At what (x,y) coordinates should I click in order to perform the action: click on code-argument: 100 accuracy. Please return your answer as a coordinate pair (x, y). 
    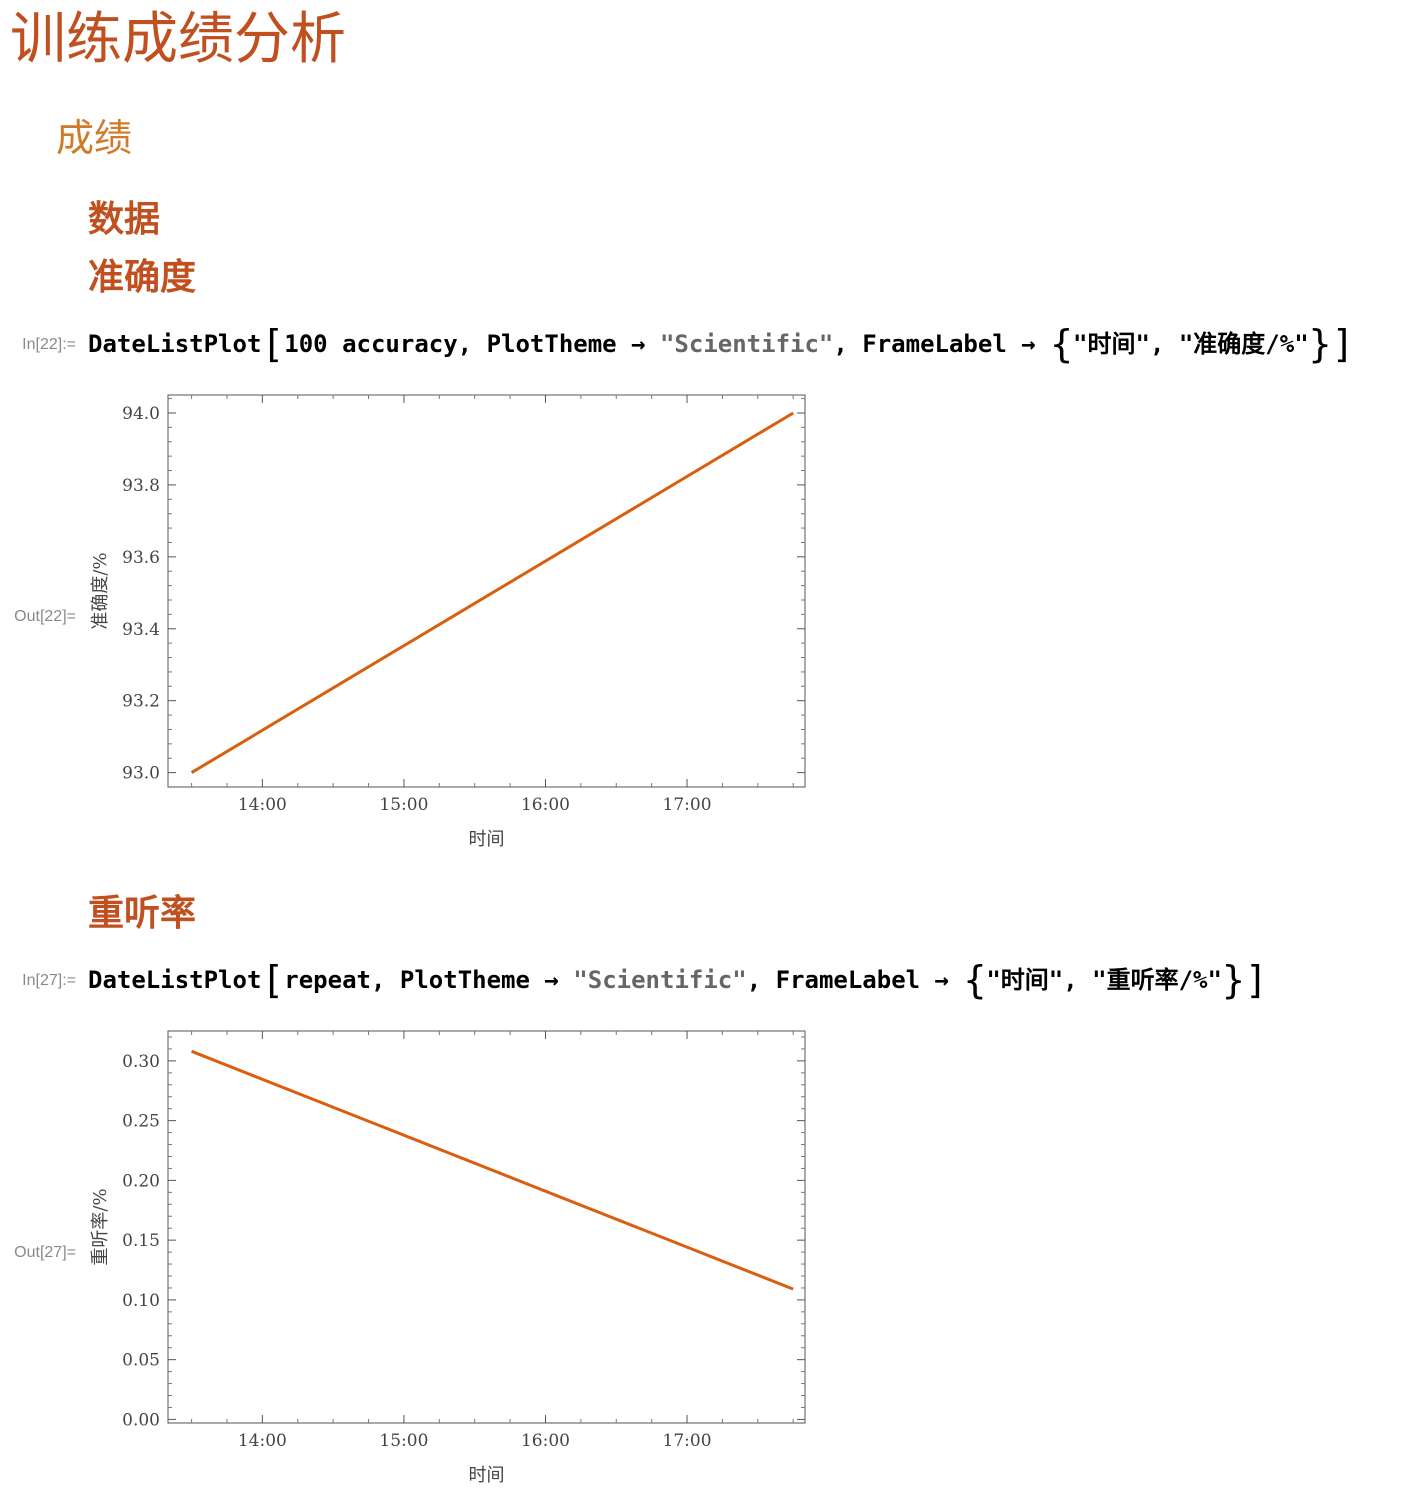
    Looking at the image, I should click on (371, 344).